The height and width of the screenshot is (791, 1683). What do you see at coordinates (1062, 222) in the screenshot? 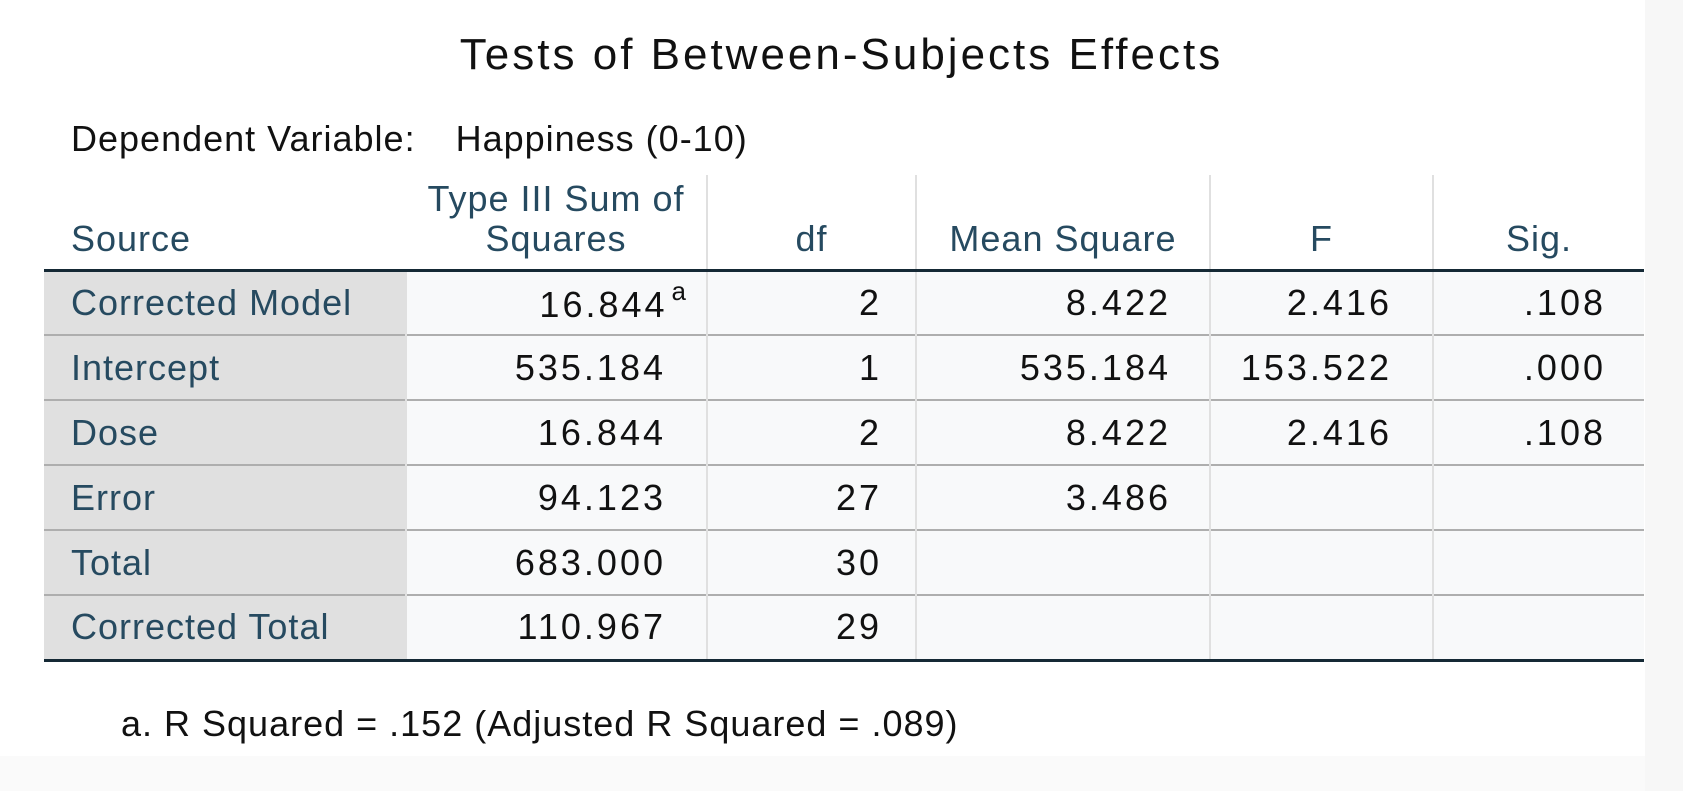
I see `column-header-mean-square: Mean Square` at bounding box center [1062, 222].